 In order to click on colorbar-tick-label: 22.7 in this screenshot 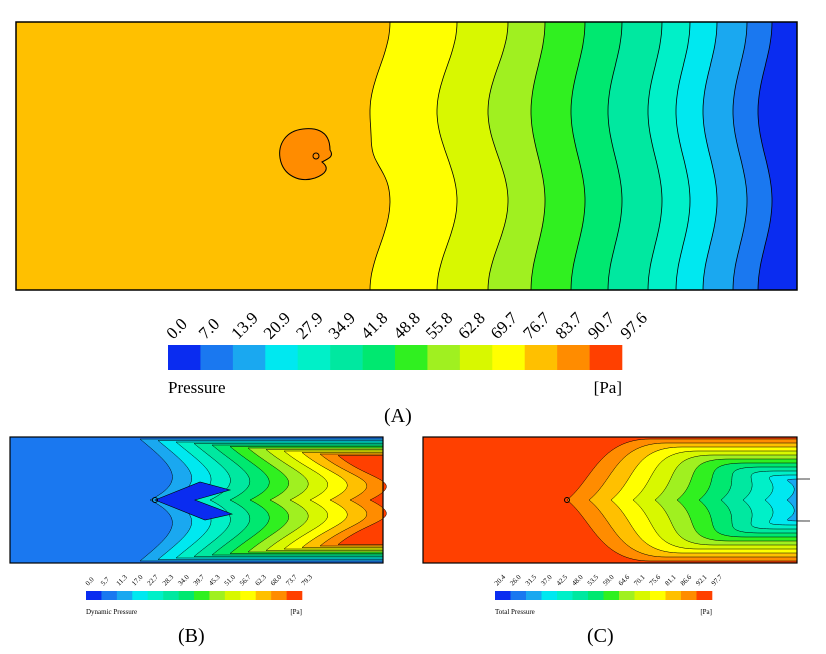, I will do `click(153, 580)`.